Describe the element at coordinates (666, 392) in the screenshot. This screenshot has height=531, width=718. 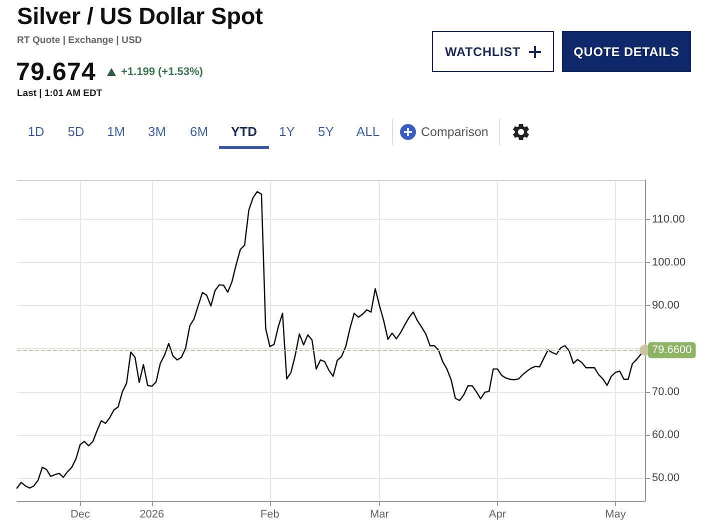
I see `y-tick-label: 70.00` at that location.